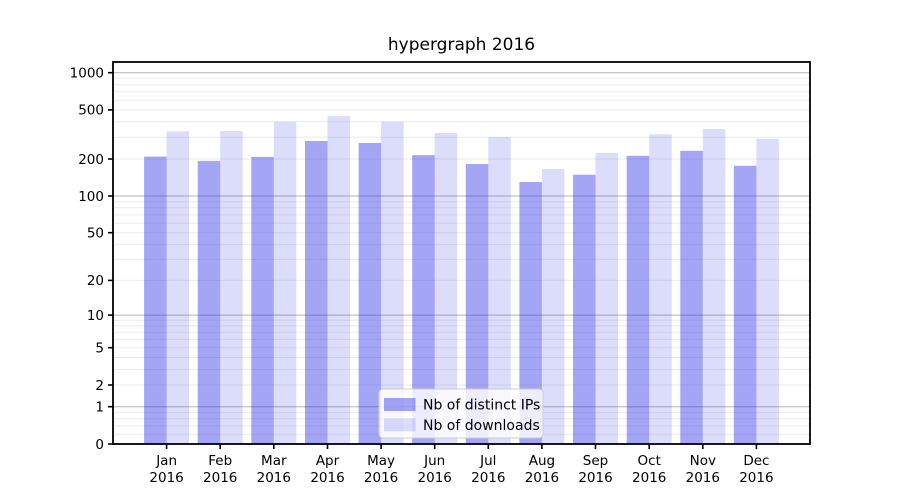  Describe the element at coordinates (400, 425) in the screenshot. I see `legend-swatch-downloads` at that location.